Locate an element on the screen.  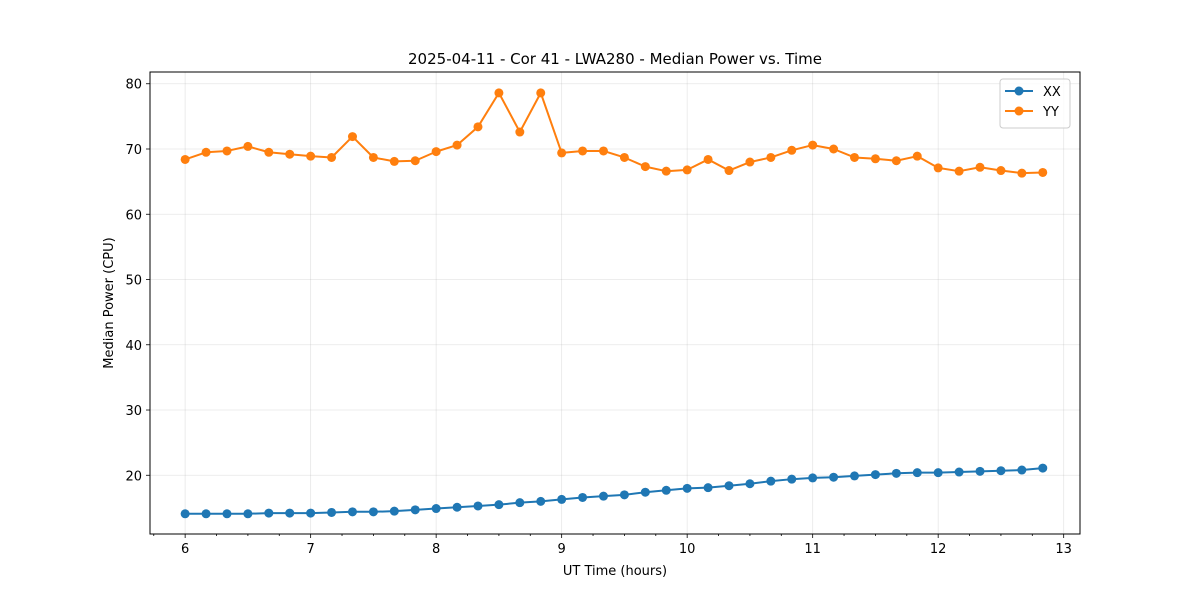
x-tick-label: 10 is located at coordinates (687, 549).